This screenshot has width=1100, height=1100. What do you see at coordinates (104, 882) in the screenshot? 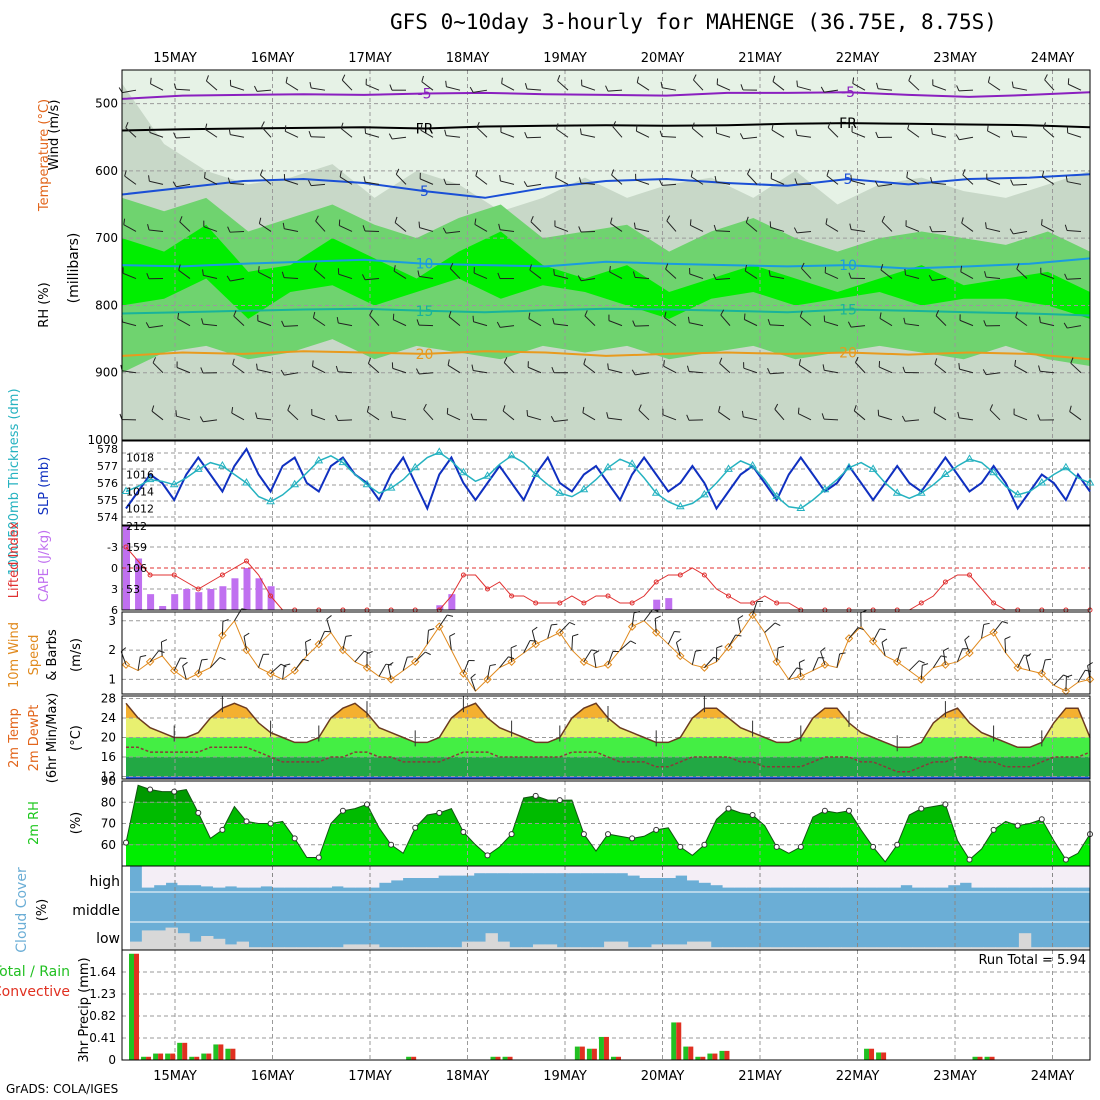
I see `cloud-high-label: high` at bounding box center [104, 882].